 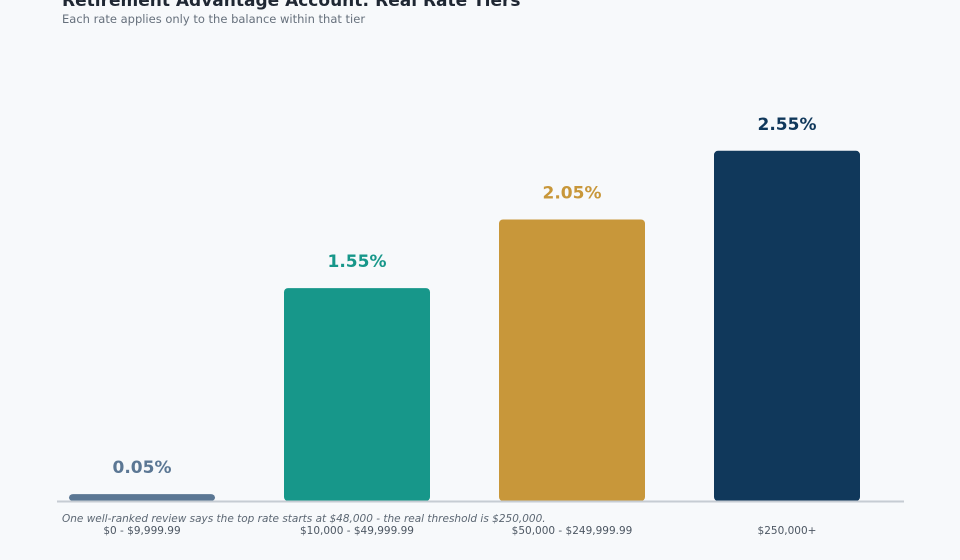 What do you see at coordinates (787, 125) in the screenshot?
I see `bar-value-label: 2.55%` at bounding box center [787, 125].